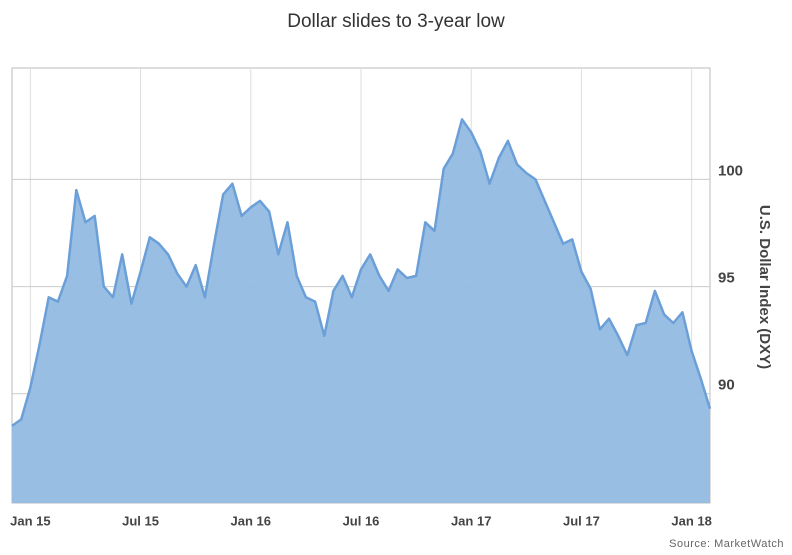 The width and height of the screenshot is (792, 555). What do you see at coordinates (726, 544) in the screenshot?
I see `source: Source: MarketWatch` at bounding box center [726, 544].